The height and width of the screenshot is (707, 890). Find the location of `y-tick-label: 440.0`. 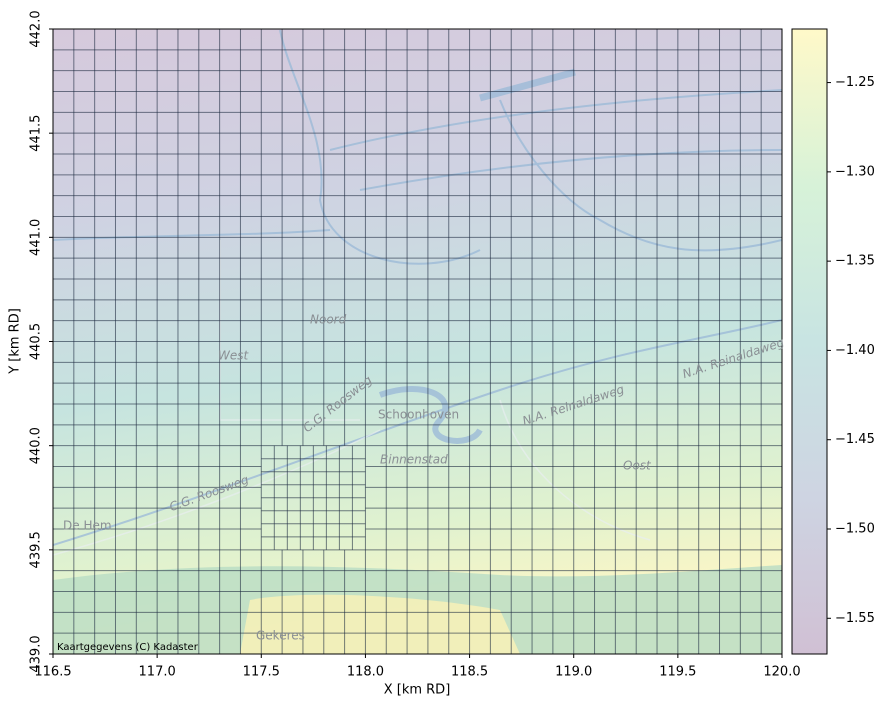

y-tick-label: 440.0 is located at coordinates (36, 445).